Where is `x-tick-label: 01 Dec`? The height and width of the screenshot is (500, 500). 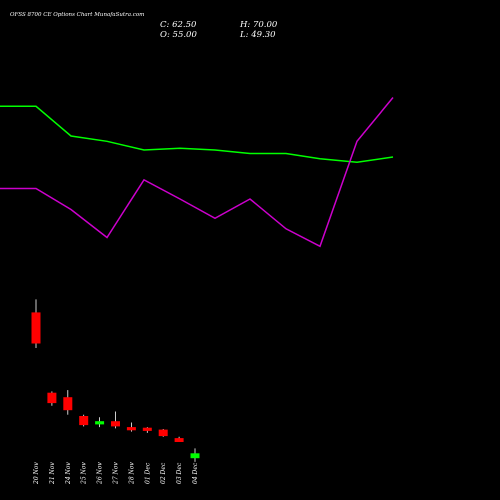
x-tick-label: 01 Dec is located at coordinates (147, 473).